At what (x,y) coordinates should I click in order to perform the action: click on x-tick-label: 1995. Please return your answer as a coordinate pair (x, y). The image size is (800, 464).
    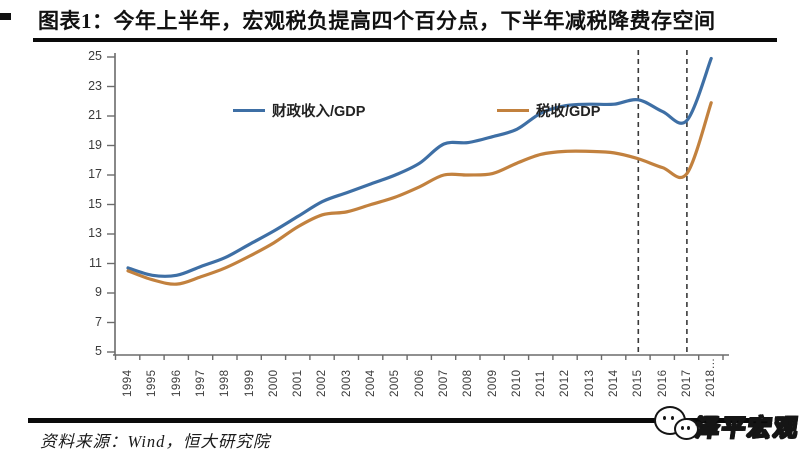
    Looking at the image, I should click on (152, 383).